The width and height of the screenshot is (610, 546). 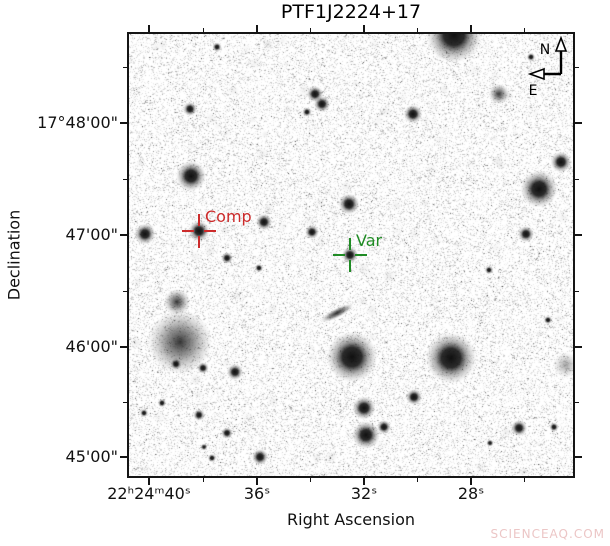 I want to click on comp-marker-tick-top, so click(x=199, y=220).